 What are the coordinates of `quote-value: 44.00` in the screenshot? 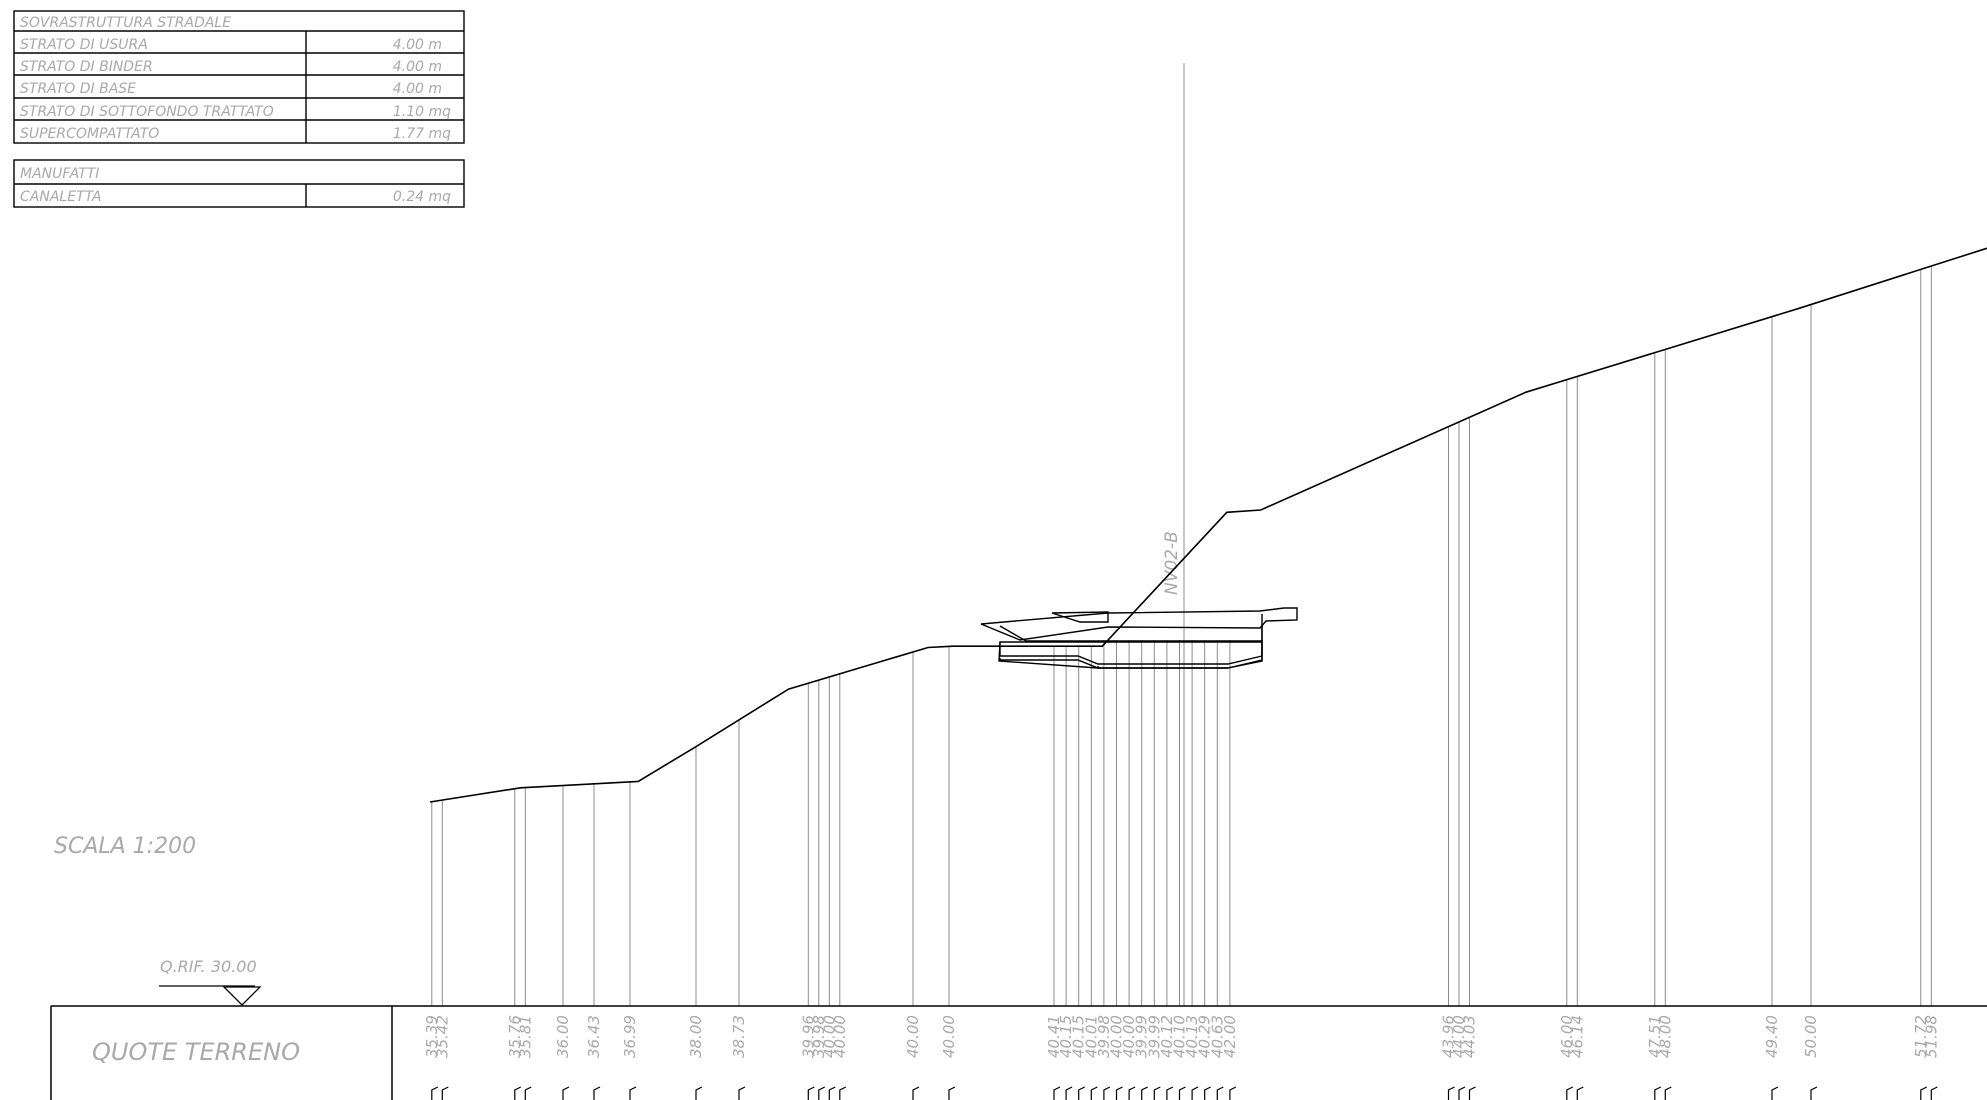 It's located at (1459, 1036).